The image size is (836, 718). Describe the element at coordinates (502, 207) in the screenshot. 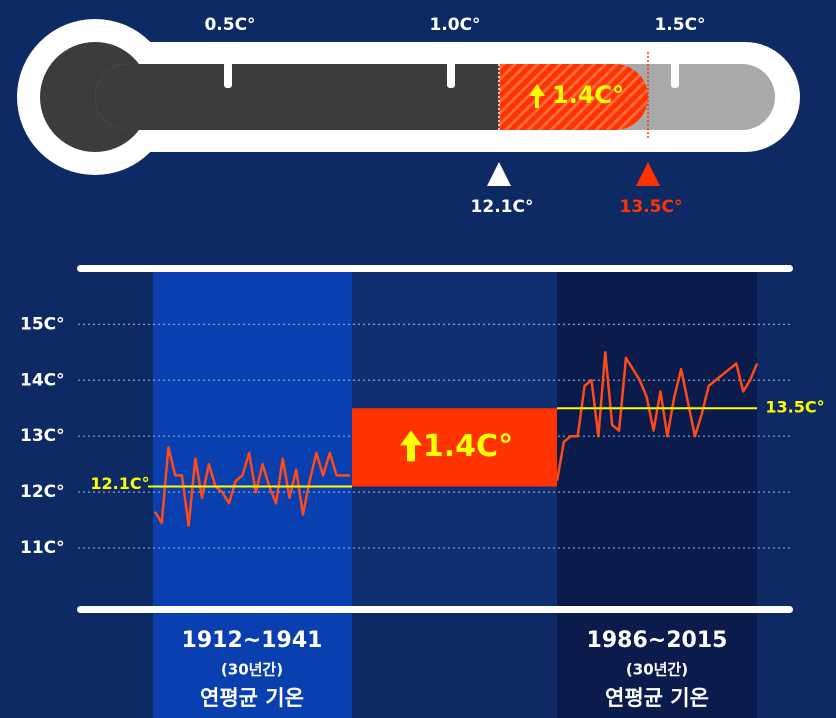

I see `marker-label: 12.1C°` at that location.